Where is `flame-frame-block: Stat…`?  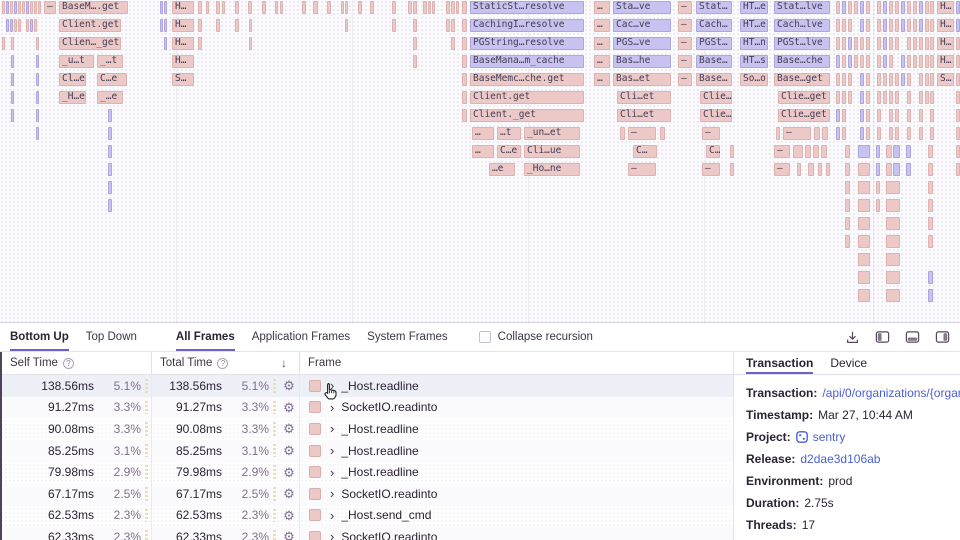 flame-frame-block: Stat… is located at coordinates (714, 7).